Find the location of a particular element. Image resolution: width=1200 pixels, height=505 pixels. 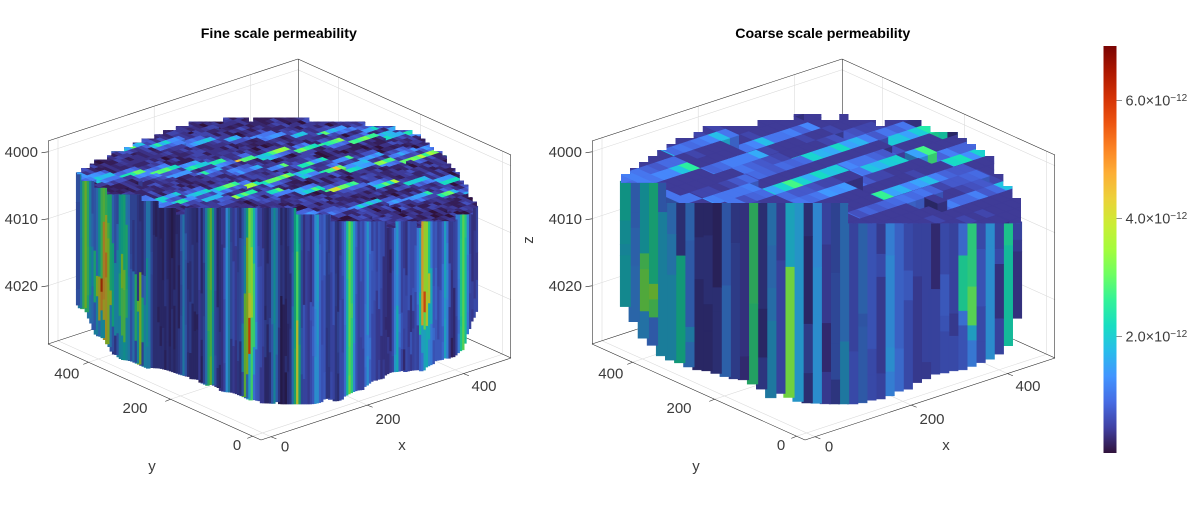

svg-text: z is located at coordinates (528, 240).